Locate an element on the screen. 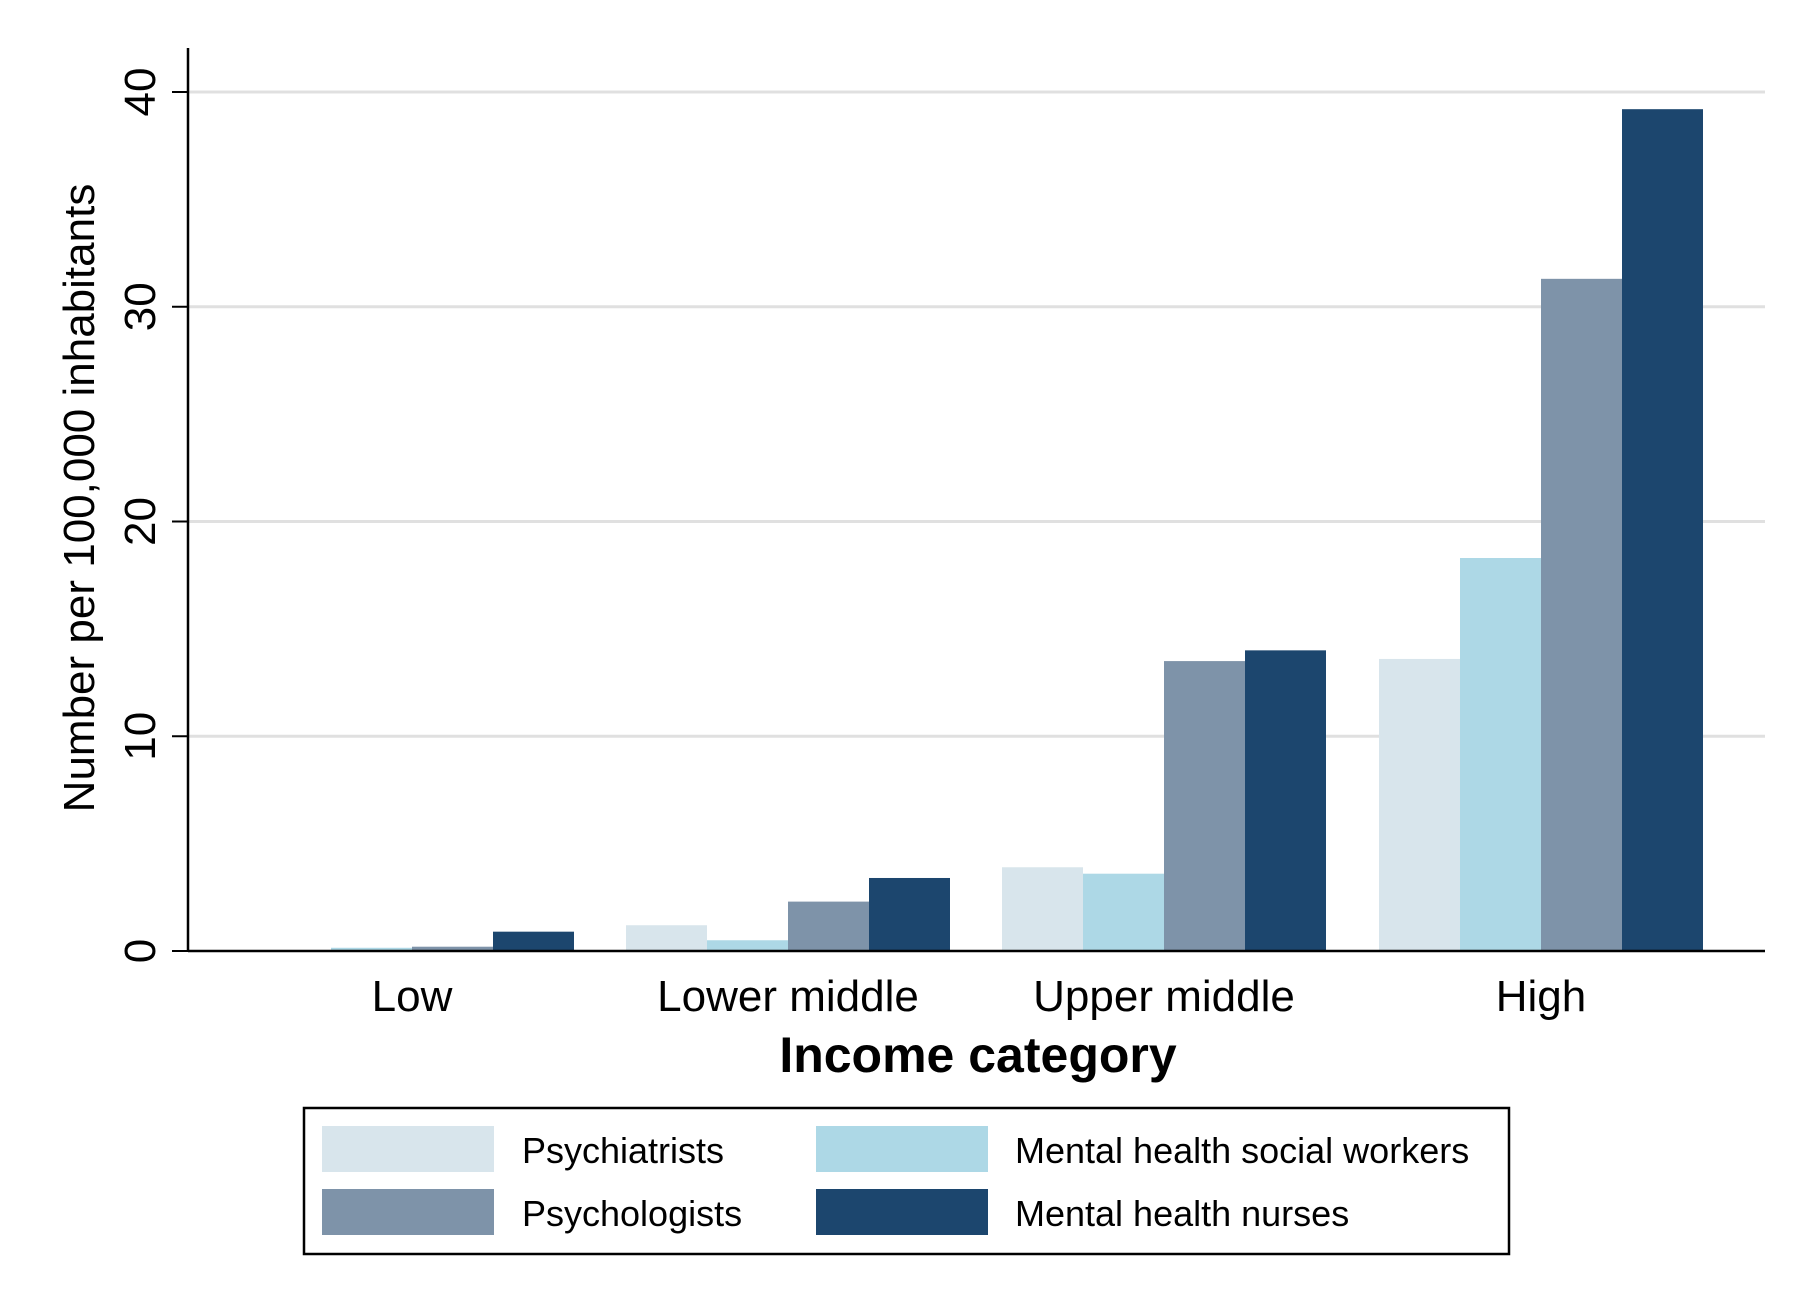  y-tick-label: 10 is located at coordinates (140, 736).